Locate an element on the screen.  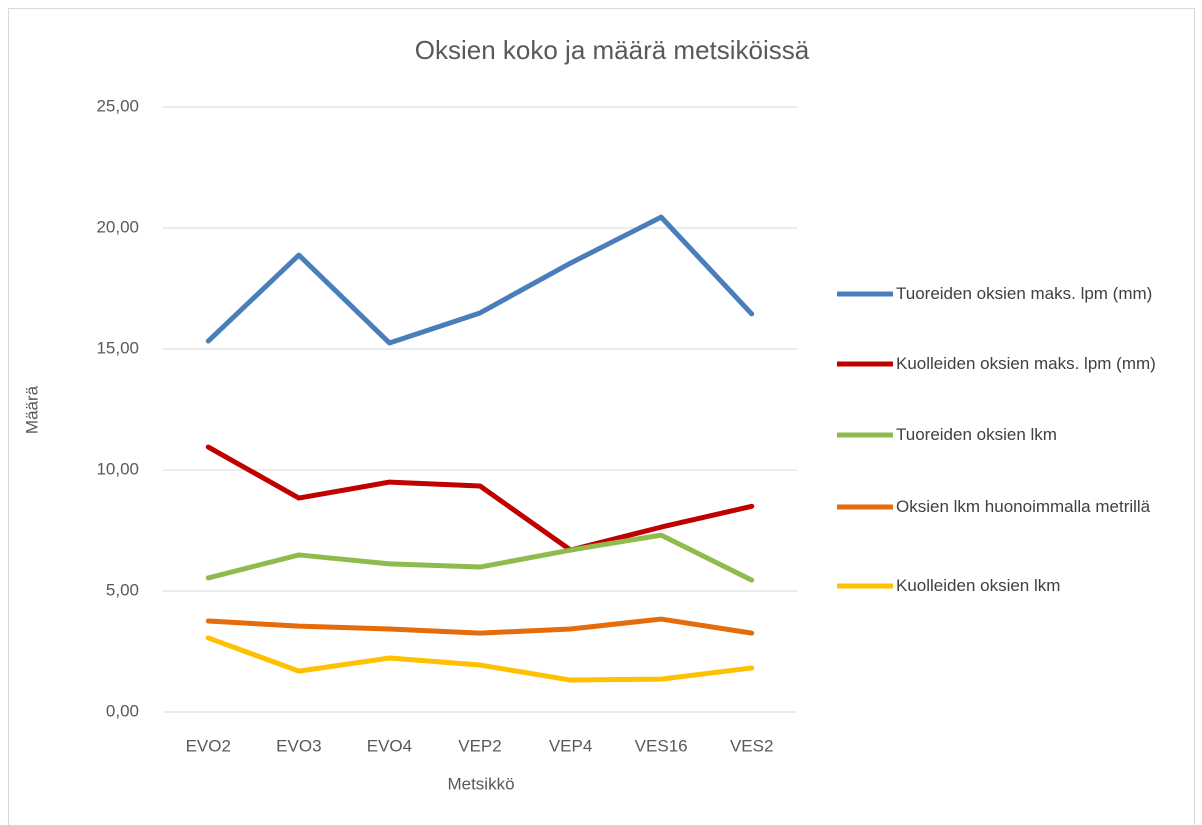
x-tick-label: EVO4 is located at coordinates (389, 745).